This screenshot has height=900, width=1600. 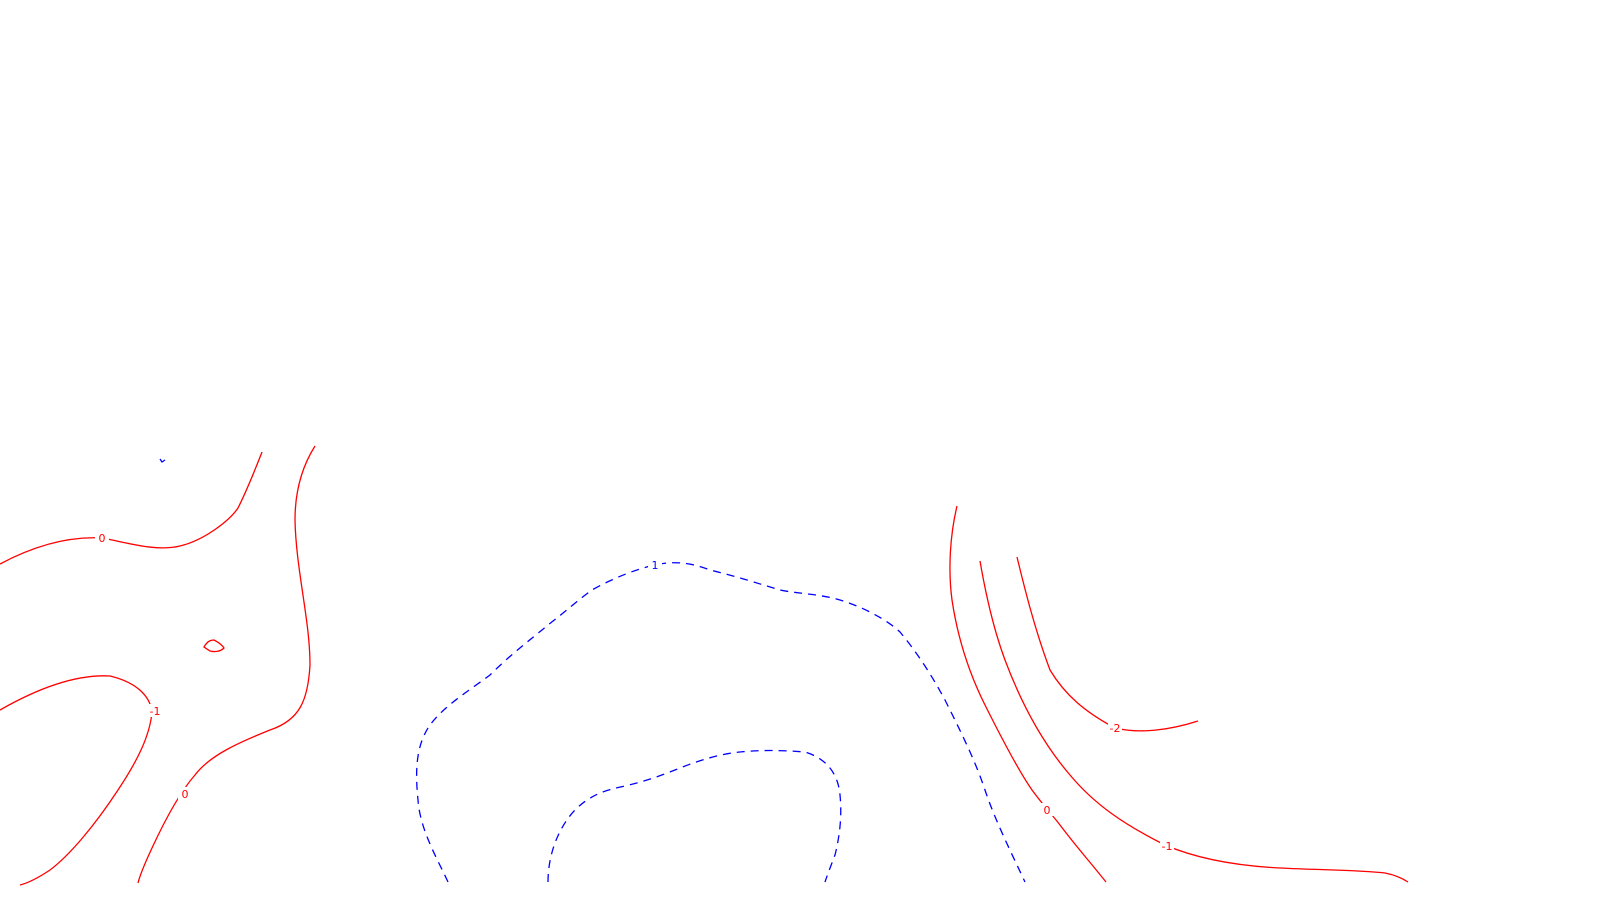 I want to click on contour-label-bg-c1-left, so click(x=155, y=710).